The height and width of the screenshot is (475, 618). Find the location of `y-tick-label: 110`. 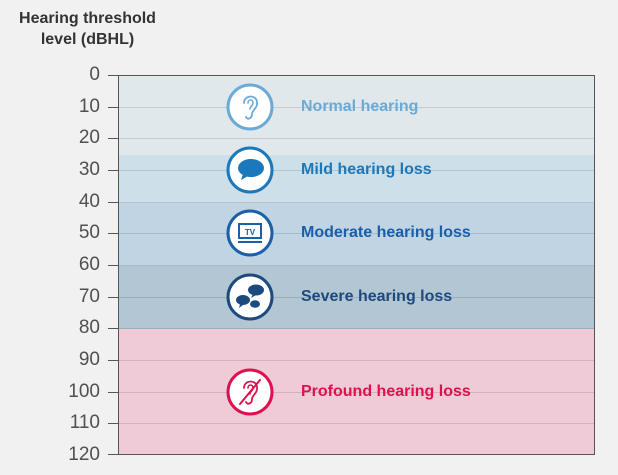

y-tick-label: 110 is located at coordinates (84, 422).